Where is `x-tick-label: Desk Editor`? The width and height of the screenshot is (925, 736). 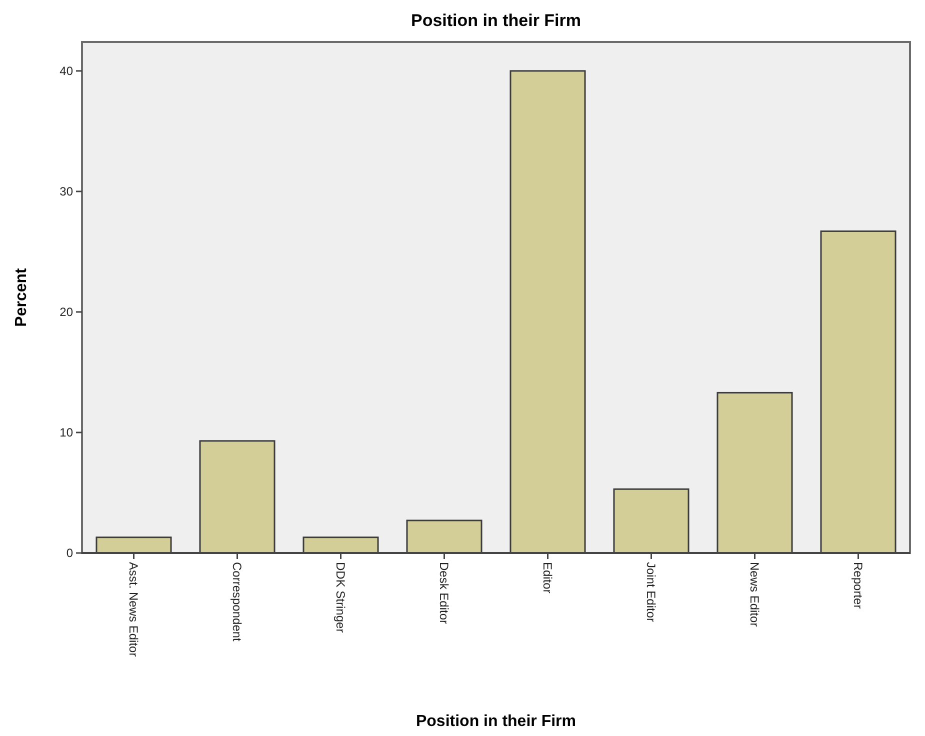
x-tick-label: Desk Editor is located at coordinates (444, 593).